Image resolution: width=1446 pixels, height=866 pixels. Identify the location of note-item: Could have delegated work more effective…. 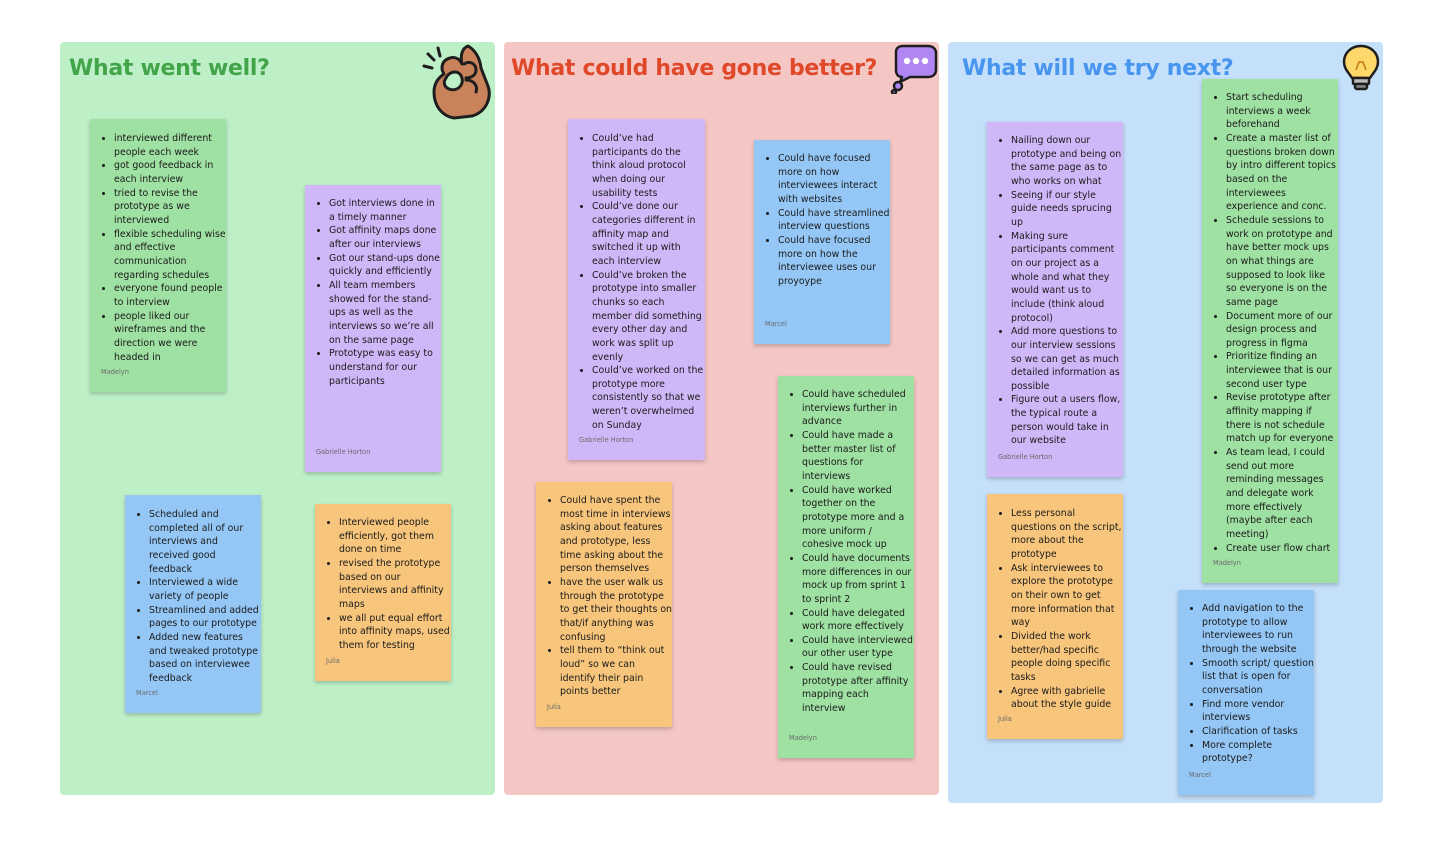
(858, 620).